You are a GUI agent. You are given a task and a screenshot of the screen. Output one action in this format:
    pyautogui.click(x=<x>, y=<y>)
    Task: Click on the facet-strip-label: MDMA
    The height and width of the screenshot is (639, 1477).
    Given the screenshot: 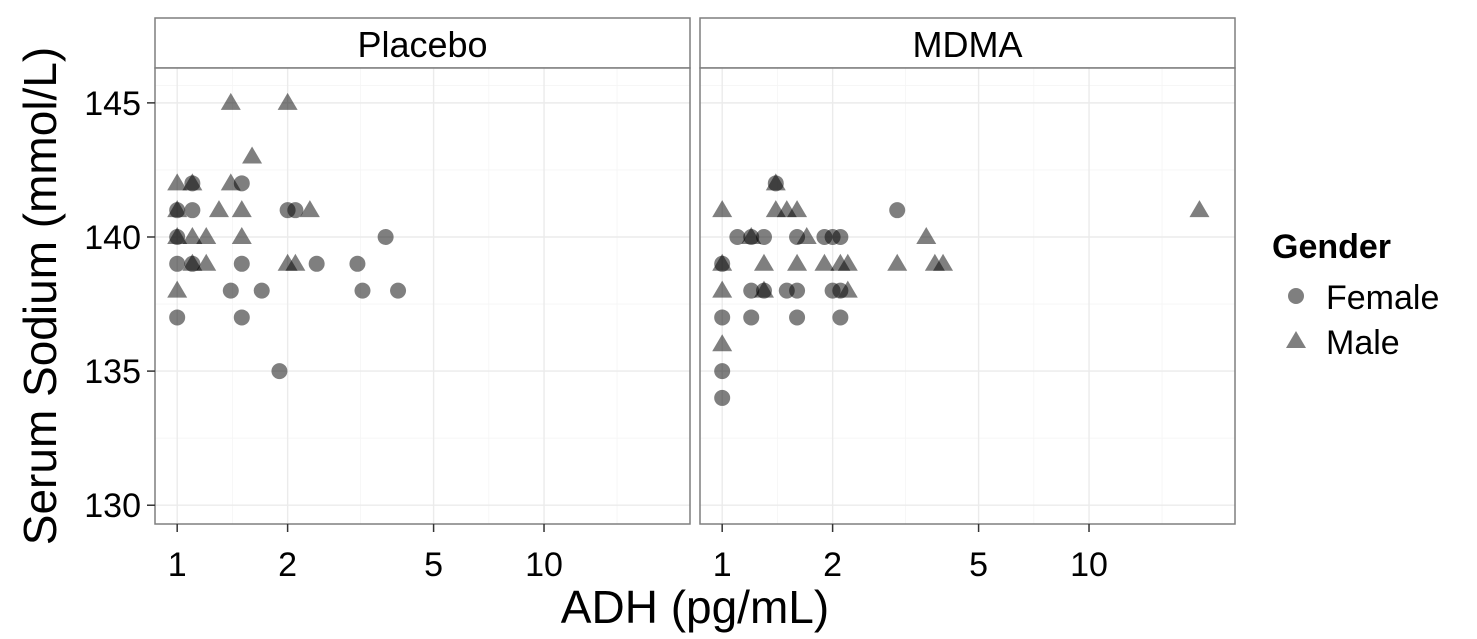 What is the action you would take?
    pyautogui.click(x=968, y=44)
    